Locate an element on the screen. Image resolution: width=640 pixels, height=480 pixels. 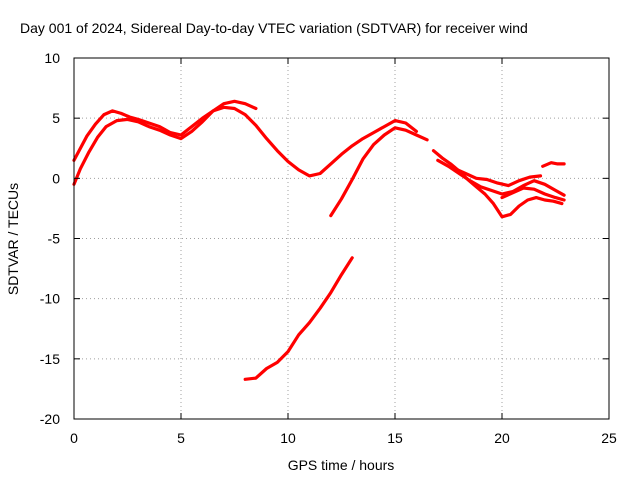
x-tick-label: 5 is located at coordinates (181, 438).